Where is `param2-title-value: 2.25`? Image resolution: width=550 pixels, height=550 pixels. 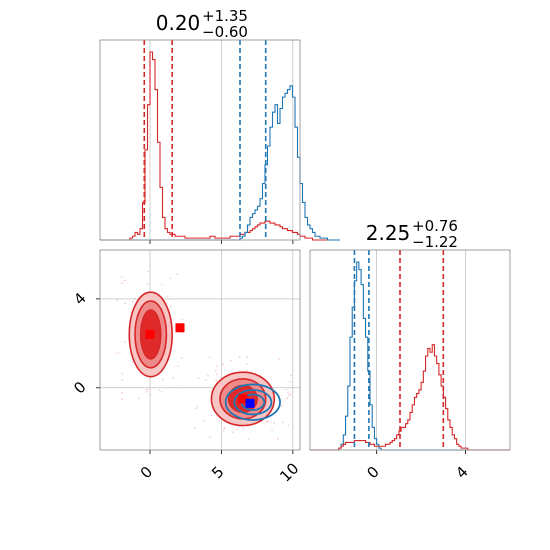 param2-title-value: 2.25 is located at coordinates (388, 233).